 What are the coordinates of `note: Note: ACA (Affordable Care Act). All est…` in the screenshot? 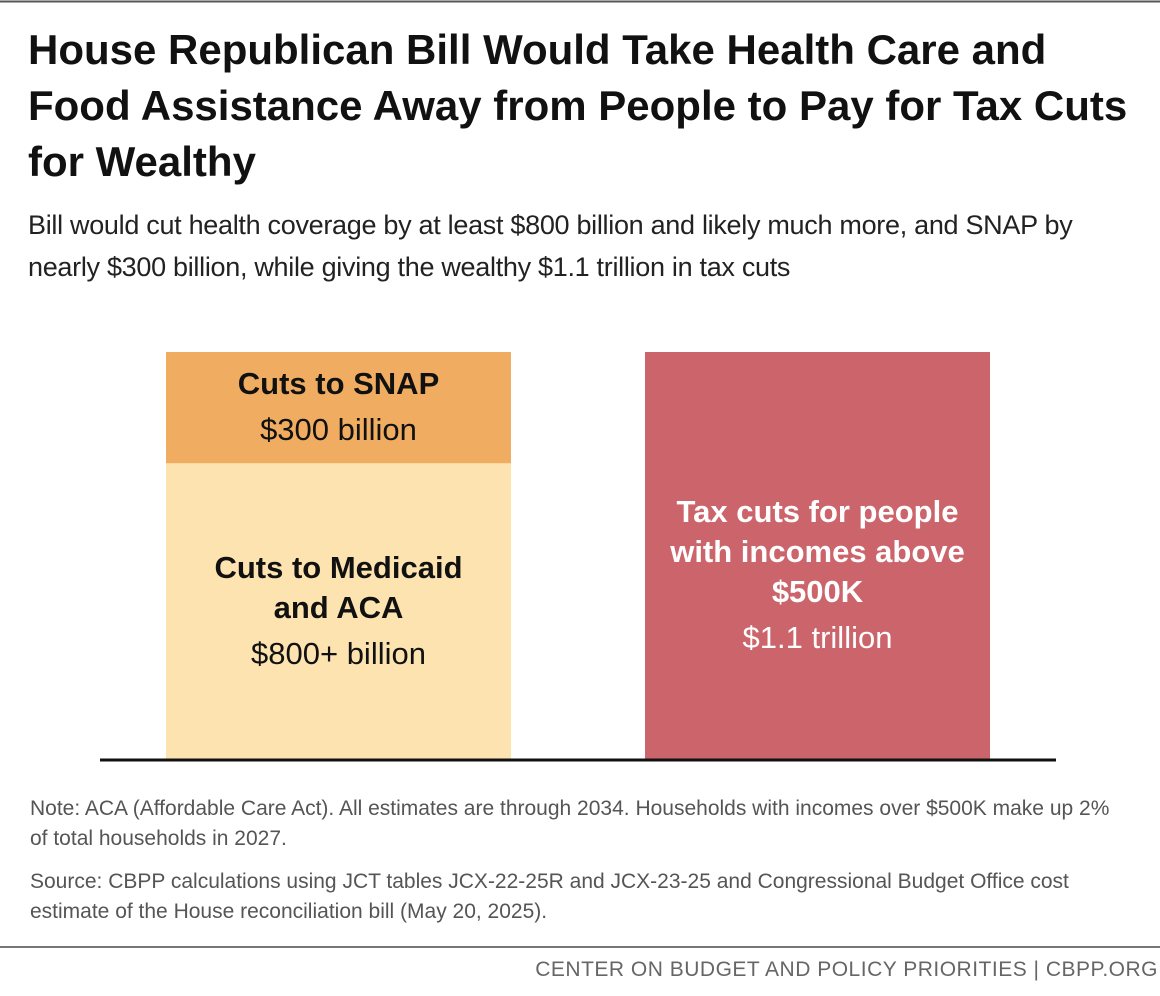 It's located at (570, 823).